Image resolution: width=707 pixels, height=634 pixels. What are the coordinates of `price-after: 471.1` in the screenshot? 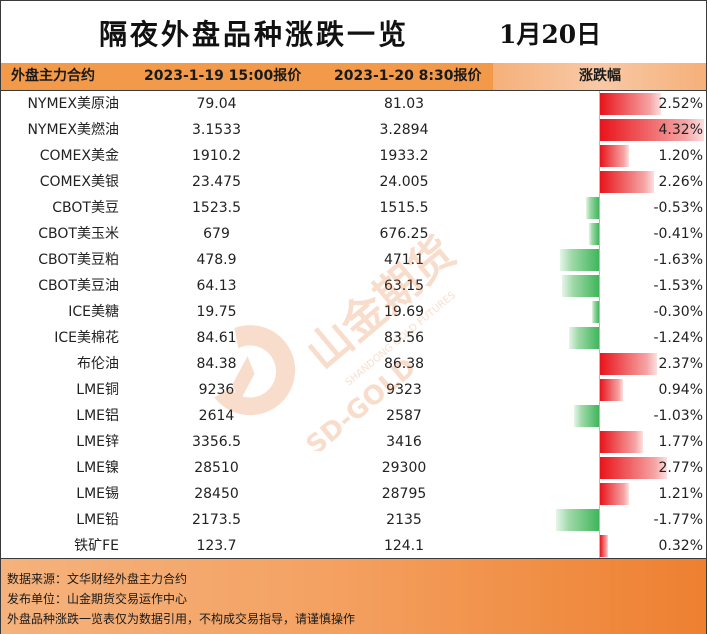 It's located at (404, 260).